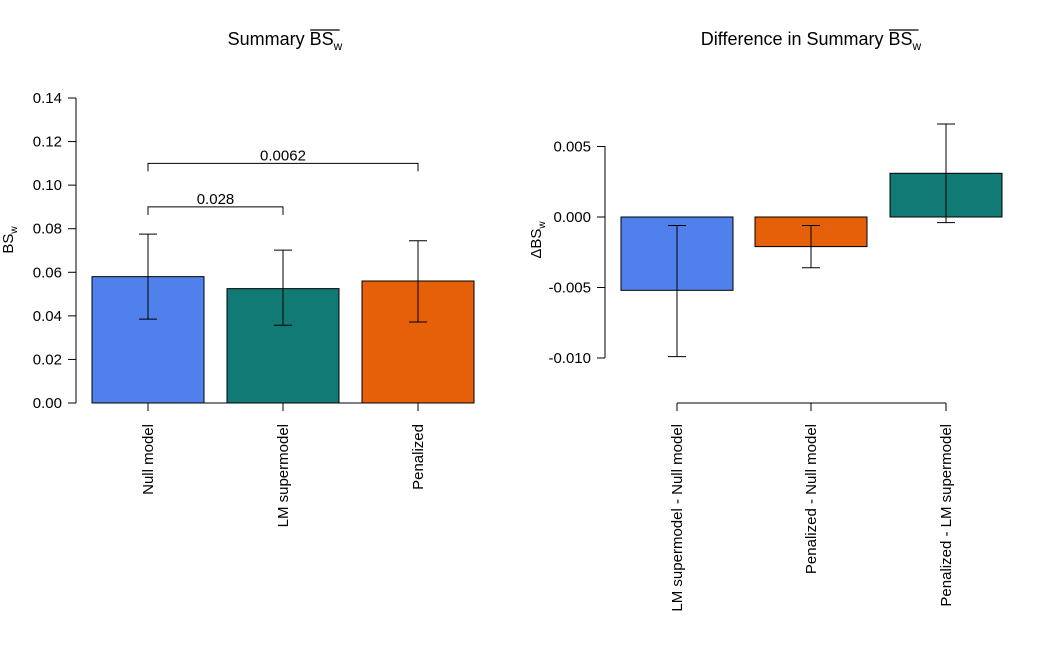 This screenshot has width=1056, height=672. Describe the element at coordinates (946, 515) in the screenshot. I see `chart-difference-category-label: Penalized - LM supermodel` at that location.